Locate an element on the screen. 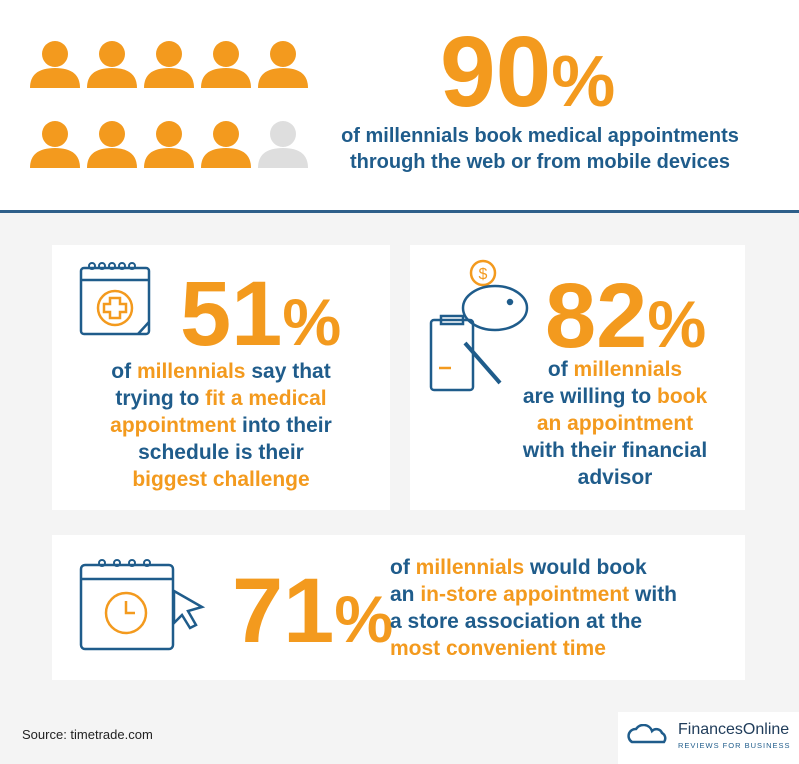 This screenshot has width=799, height=764. highlight-text: in-store appointment is located at coordinates (525, 594).